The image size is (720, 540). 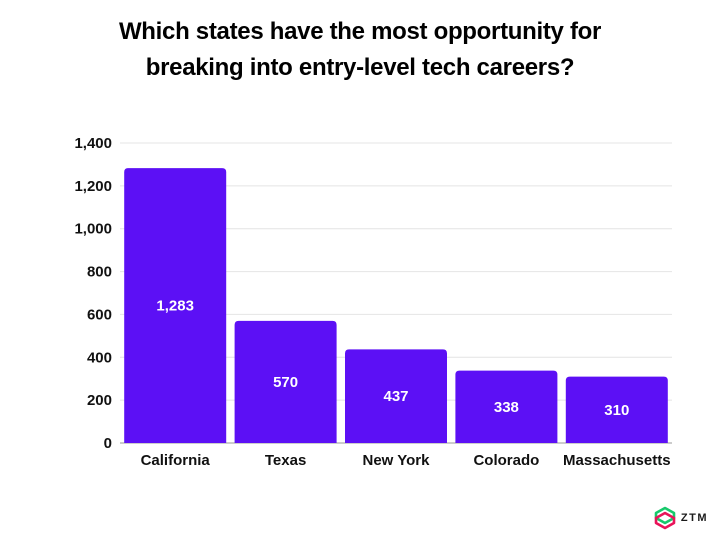 I want to click on x-category-label: Texas, so click(x=285, y=460).